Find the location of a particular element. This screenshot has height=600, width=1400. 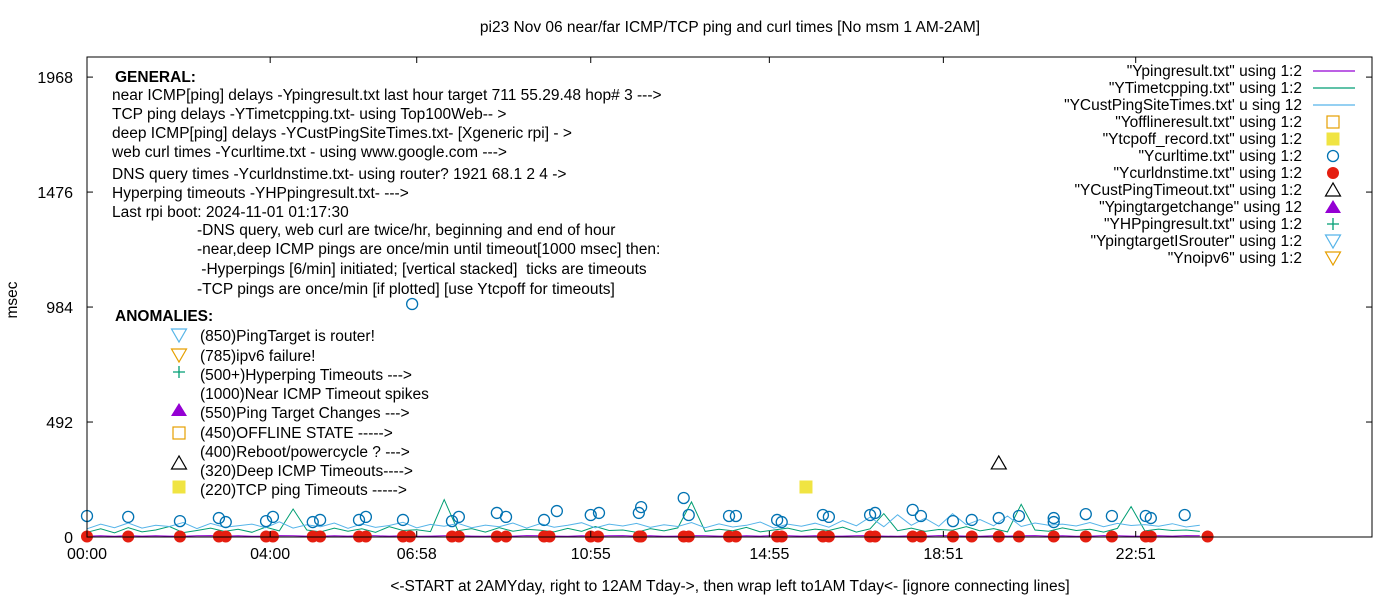

legend-item: "YHPpingresult.txt" using 1:2 is located at coordinates (1221, 224).